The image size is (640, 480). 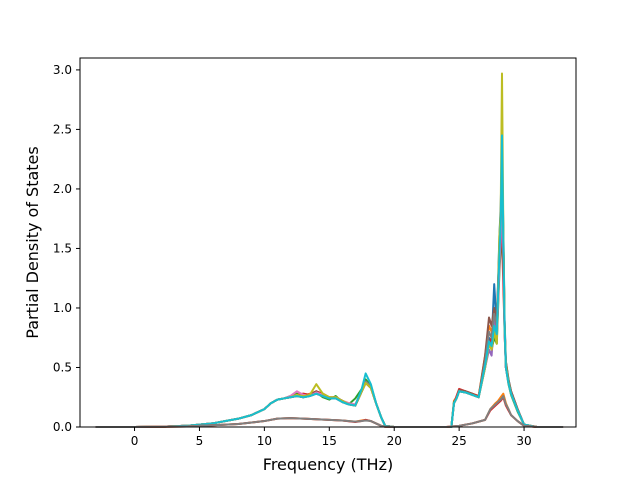 What do you see at coordinates (328, 464) in the screenshot?
I see `x-axis-label: Frequency (THz)` at bounding box center [328, 464].